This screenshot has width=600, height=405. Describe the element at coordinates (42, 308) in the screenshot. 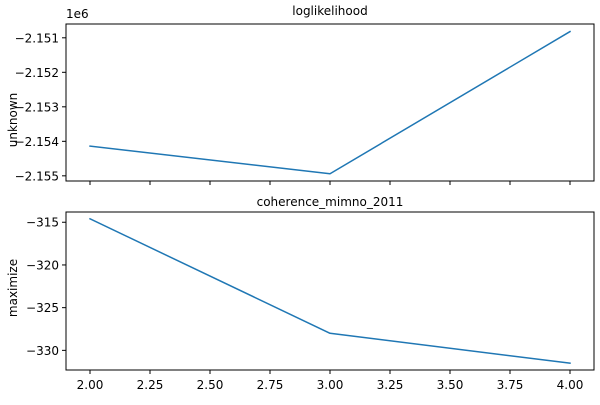

I see `y-tick-label: −325` at that location.